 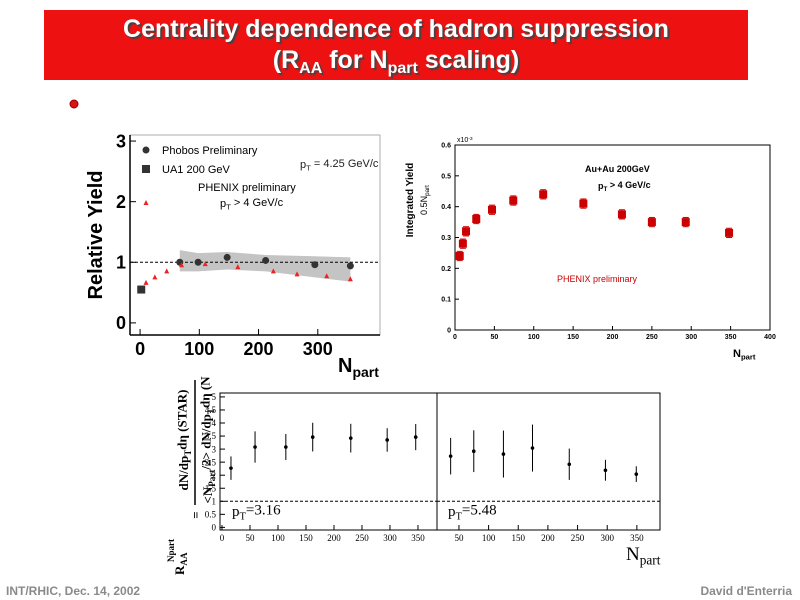 I want to click on chart: 50 100 150 200 250 300 350 pT=5.48 Npart, so click(x=548, y=480).